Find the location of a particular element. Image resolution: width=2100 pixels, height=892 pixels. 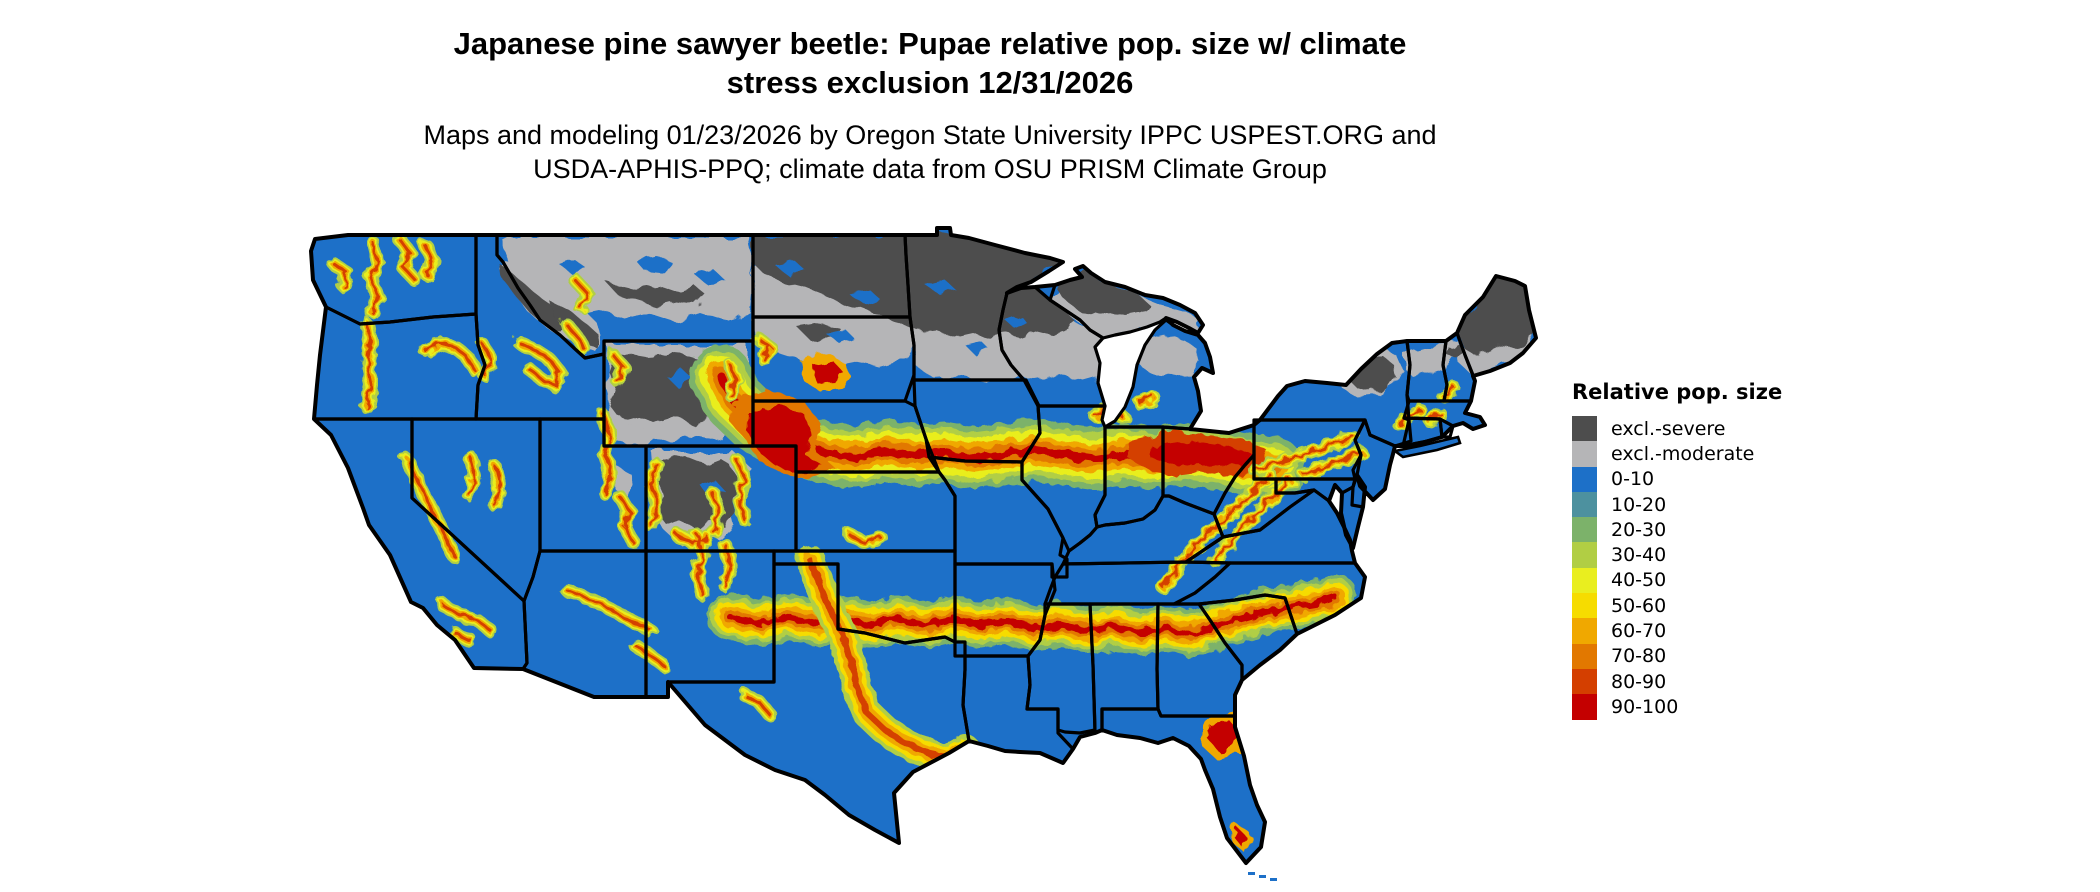

legend-label: 20-30 is located at coordinates (1639, 529).